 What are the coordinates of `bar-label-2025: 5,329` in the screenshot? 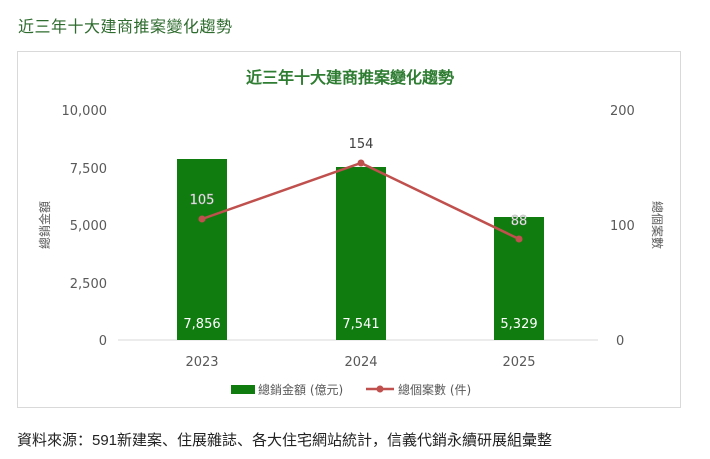 It's located at (518, 324).